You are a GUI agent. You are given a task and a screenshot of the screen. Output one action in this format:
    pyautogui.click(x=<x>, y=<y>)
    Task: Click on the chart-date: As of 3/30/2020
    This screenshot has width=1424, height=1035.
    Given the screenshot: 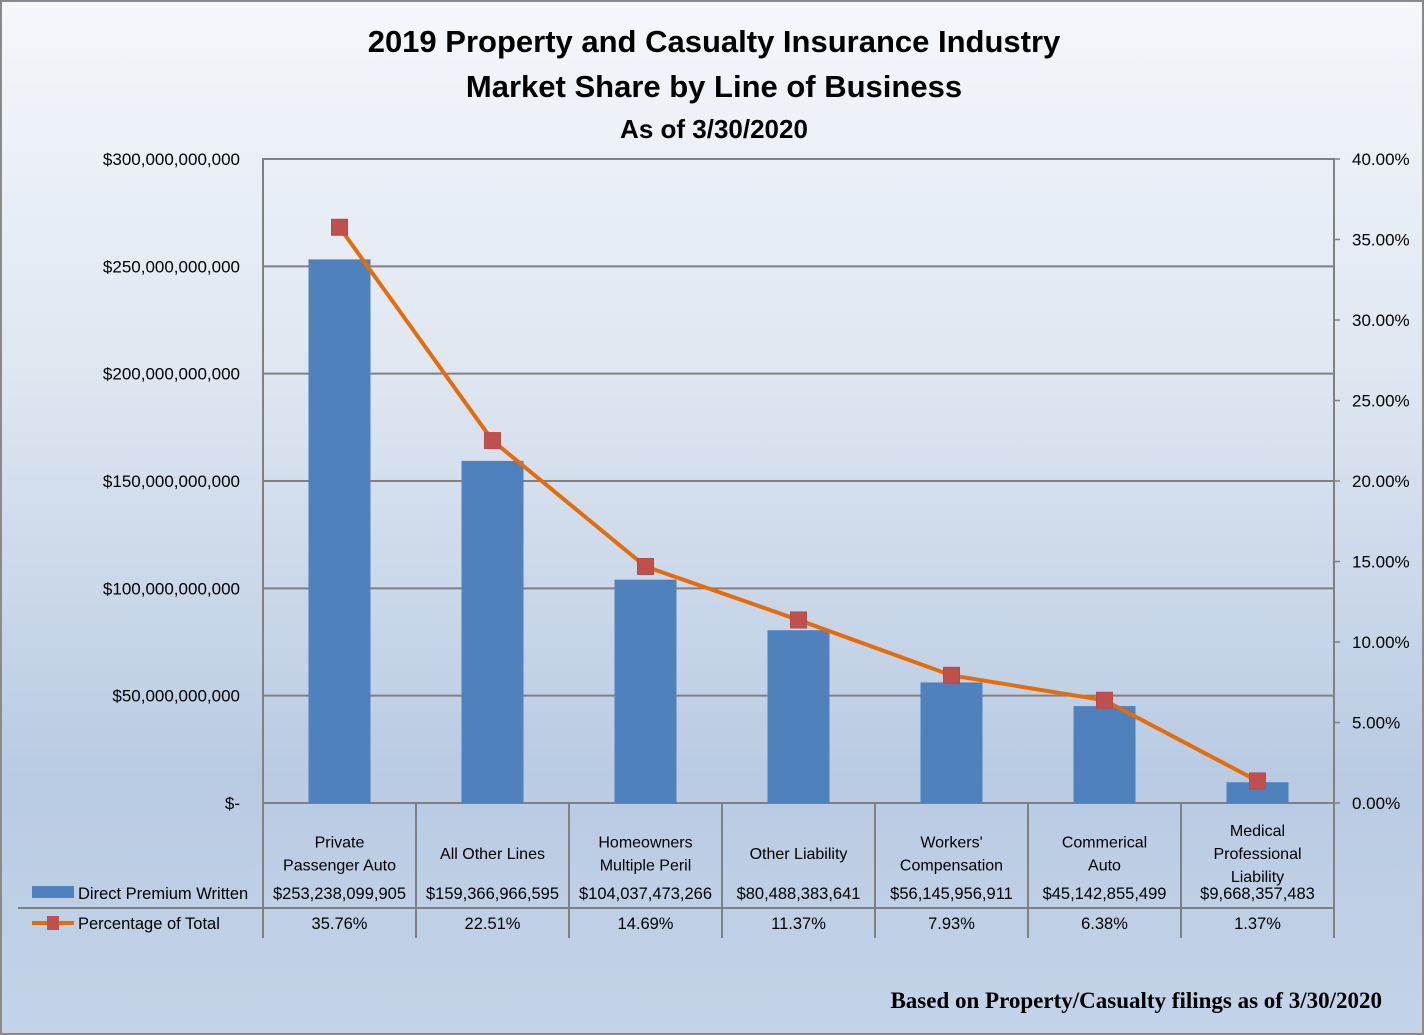 What is the action you would take?
    pyautogui.click(x=714, y=129)
    